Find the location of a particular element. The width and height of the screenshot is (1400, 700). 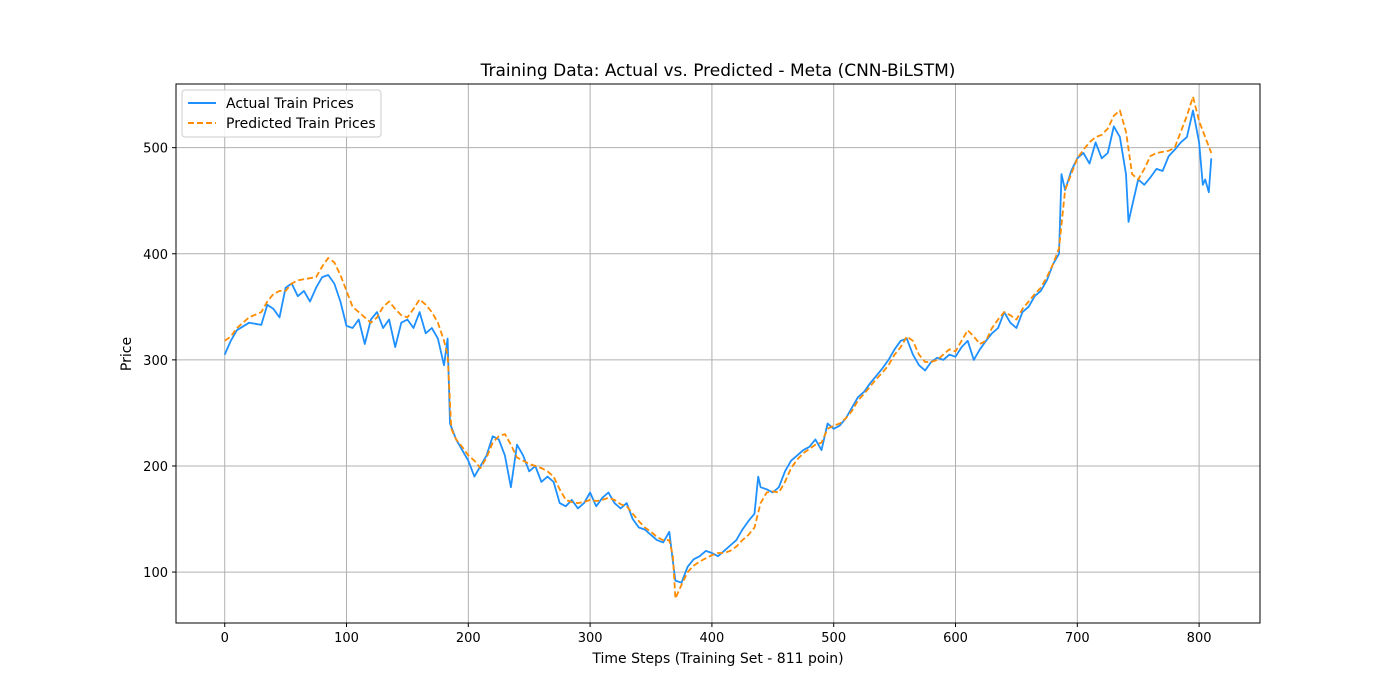

x-tick-label: 400 is located at coordinates (711, 638).